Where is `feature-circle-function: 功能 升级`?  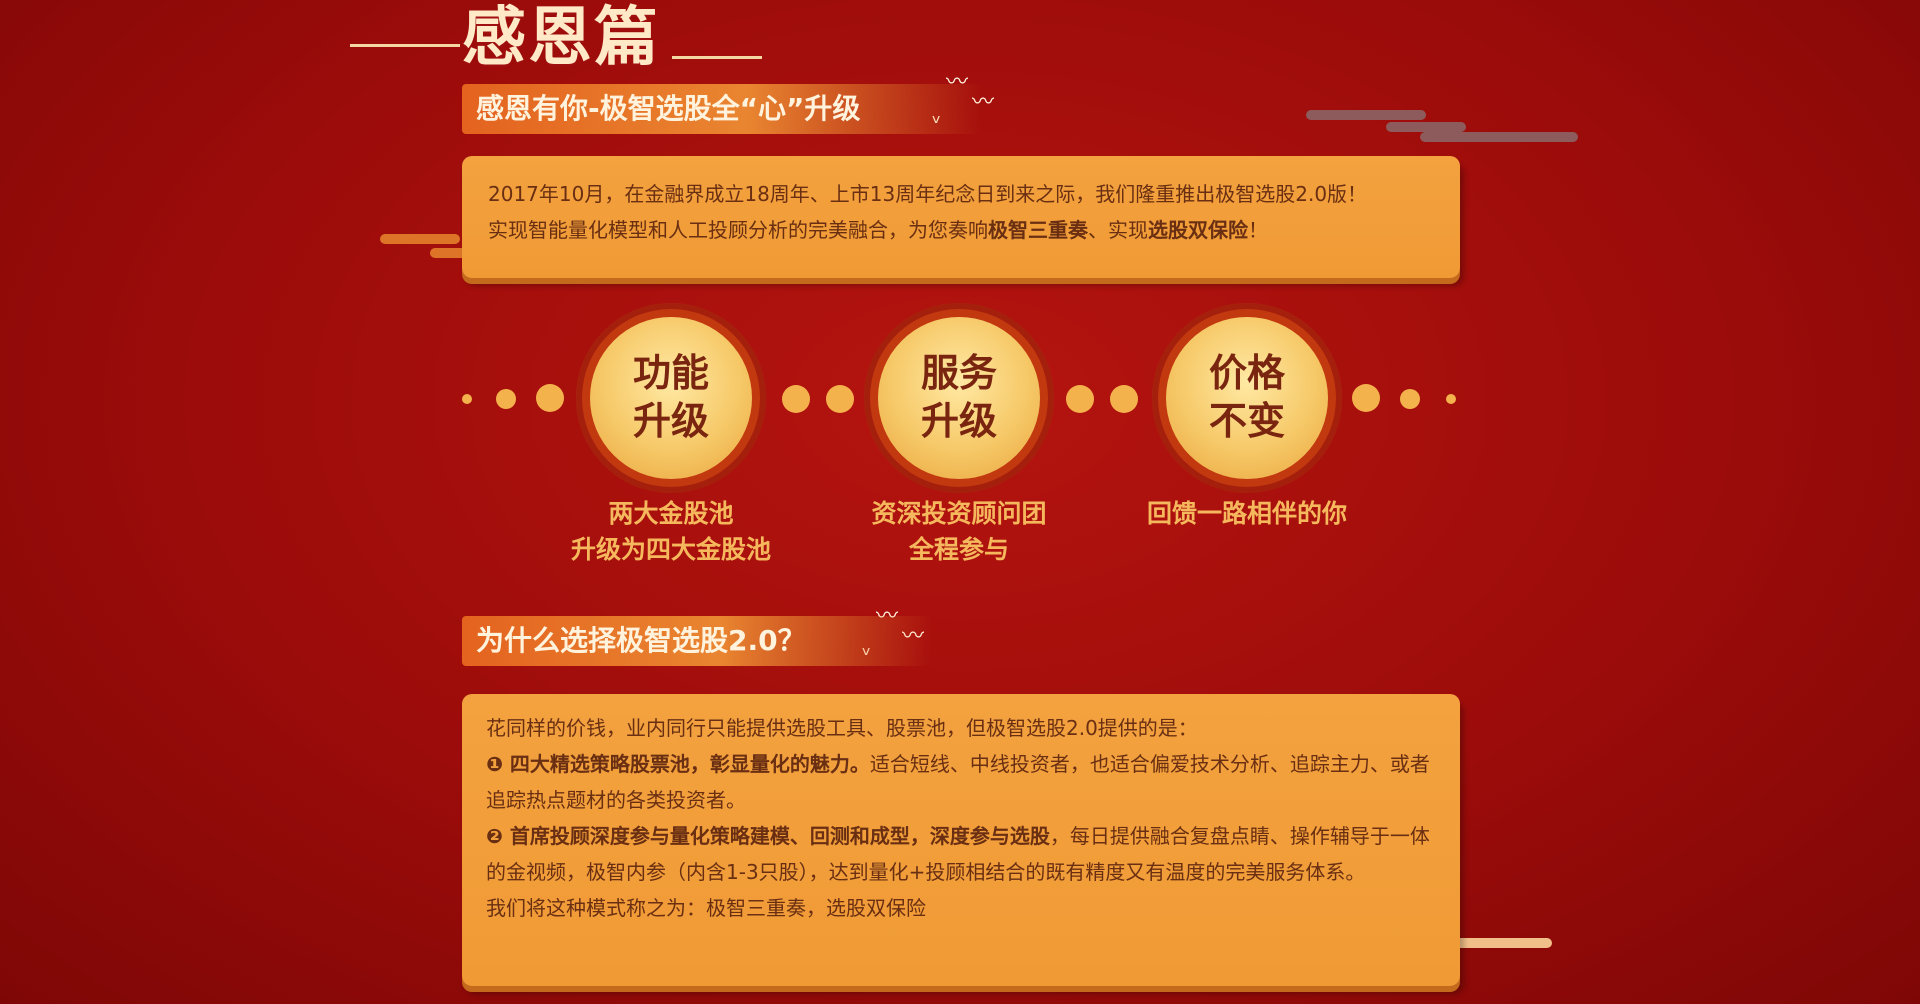 feature-circle-function: 功能 升级 is located at coordinates (671, 398).